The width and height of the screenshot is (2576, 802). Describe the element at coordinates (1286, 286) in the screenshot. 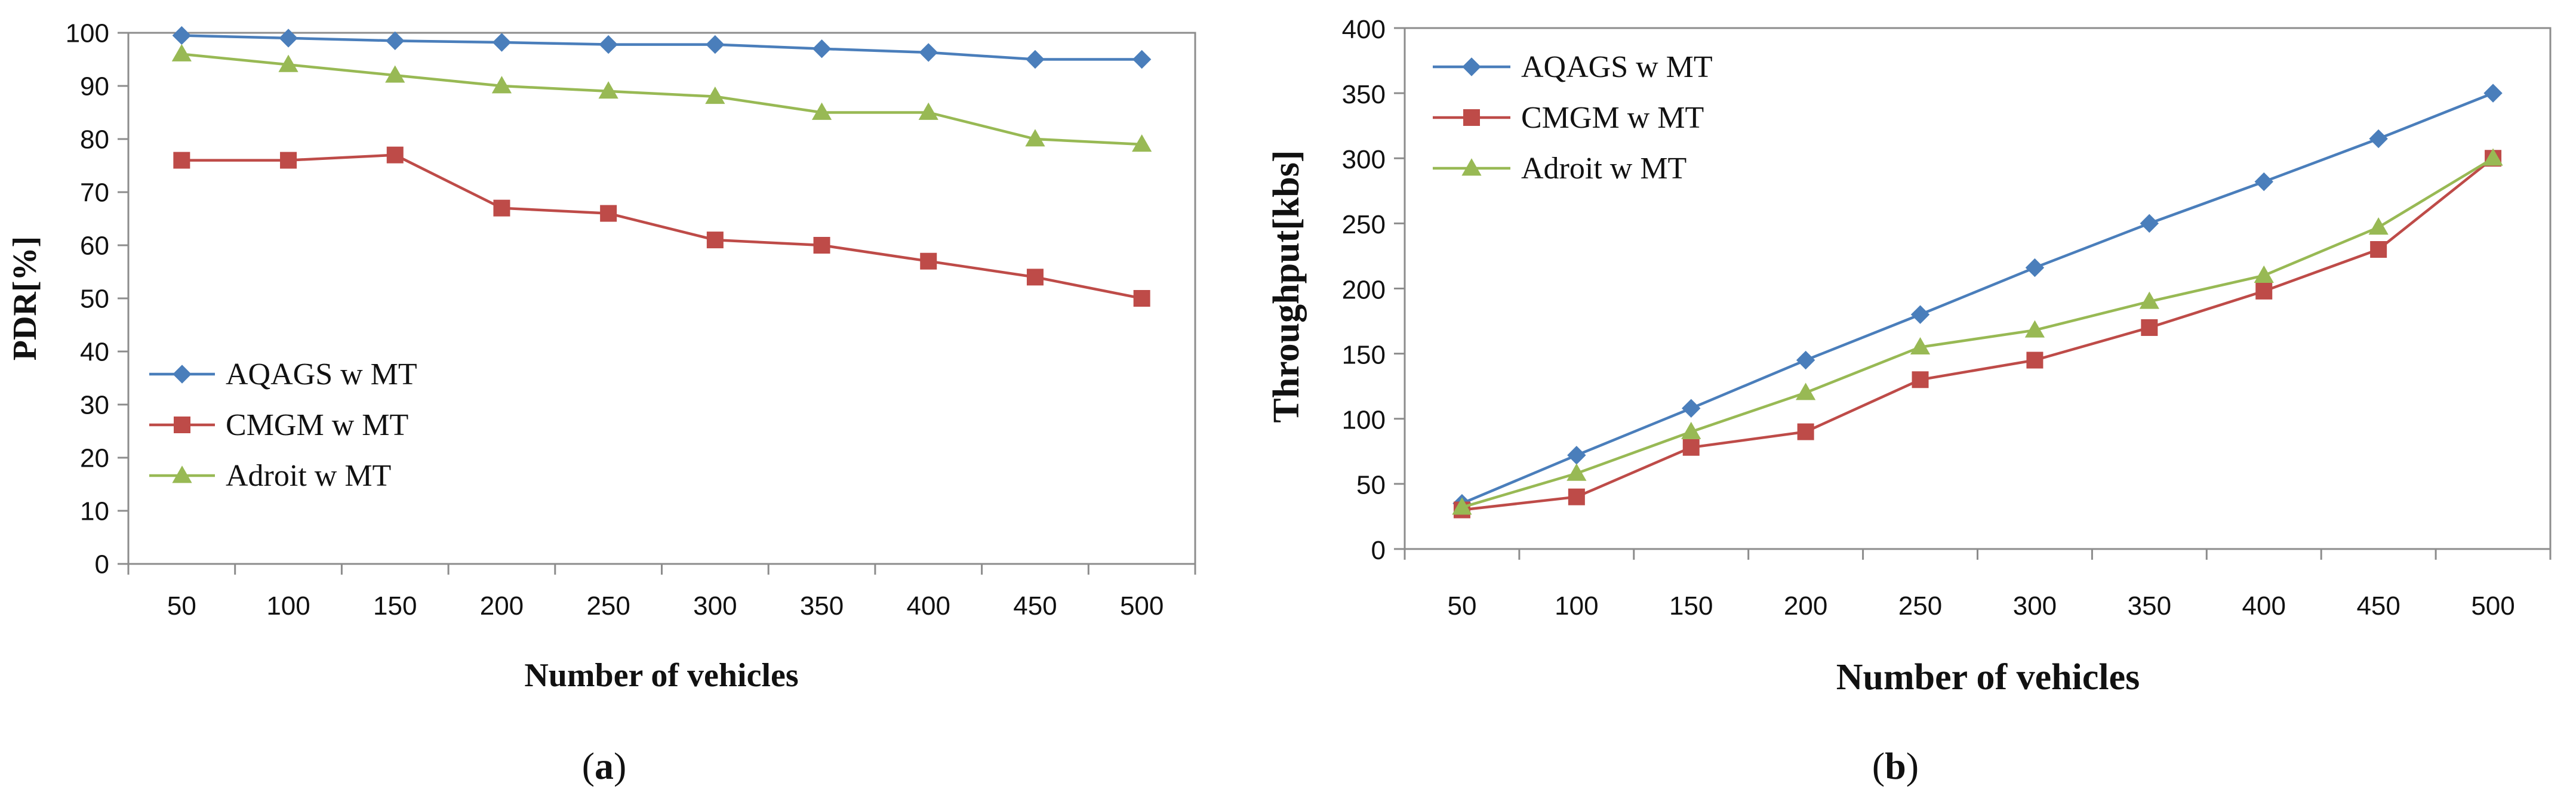

I see `y-axis-title: Throughput[kbs]` at that location.